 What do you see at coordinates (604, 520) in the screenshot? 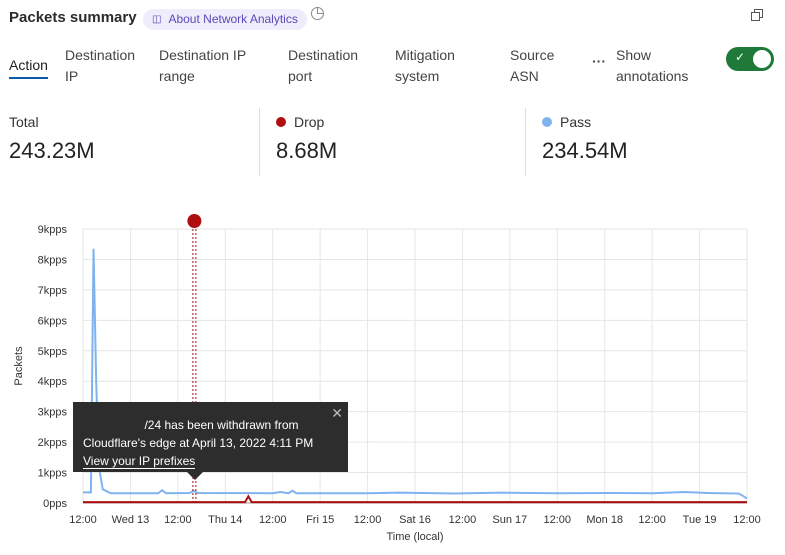
I see `x-tick-label: Mon 18` at bounding box center [604, 520].